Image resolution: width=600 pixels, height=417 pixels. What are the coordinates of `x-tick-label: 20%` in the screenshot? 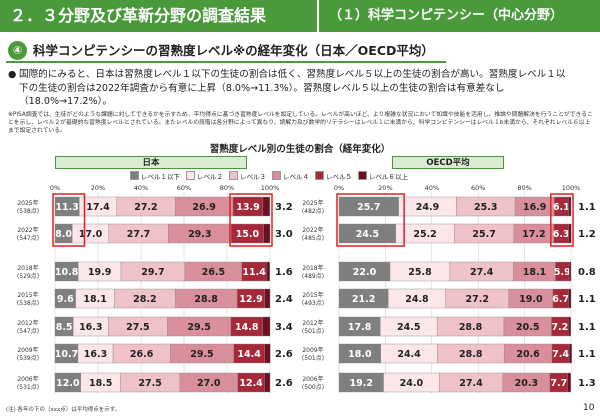 It's located at (98, 188).